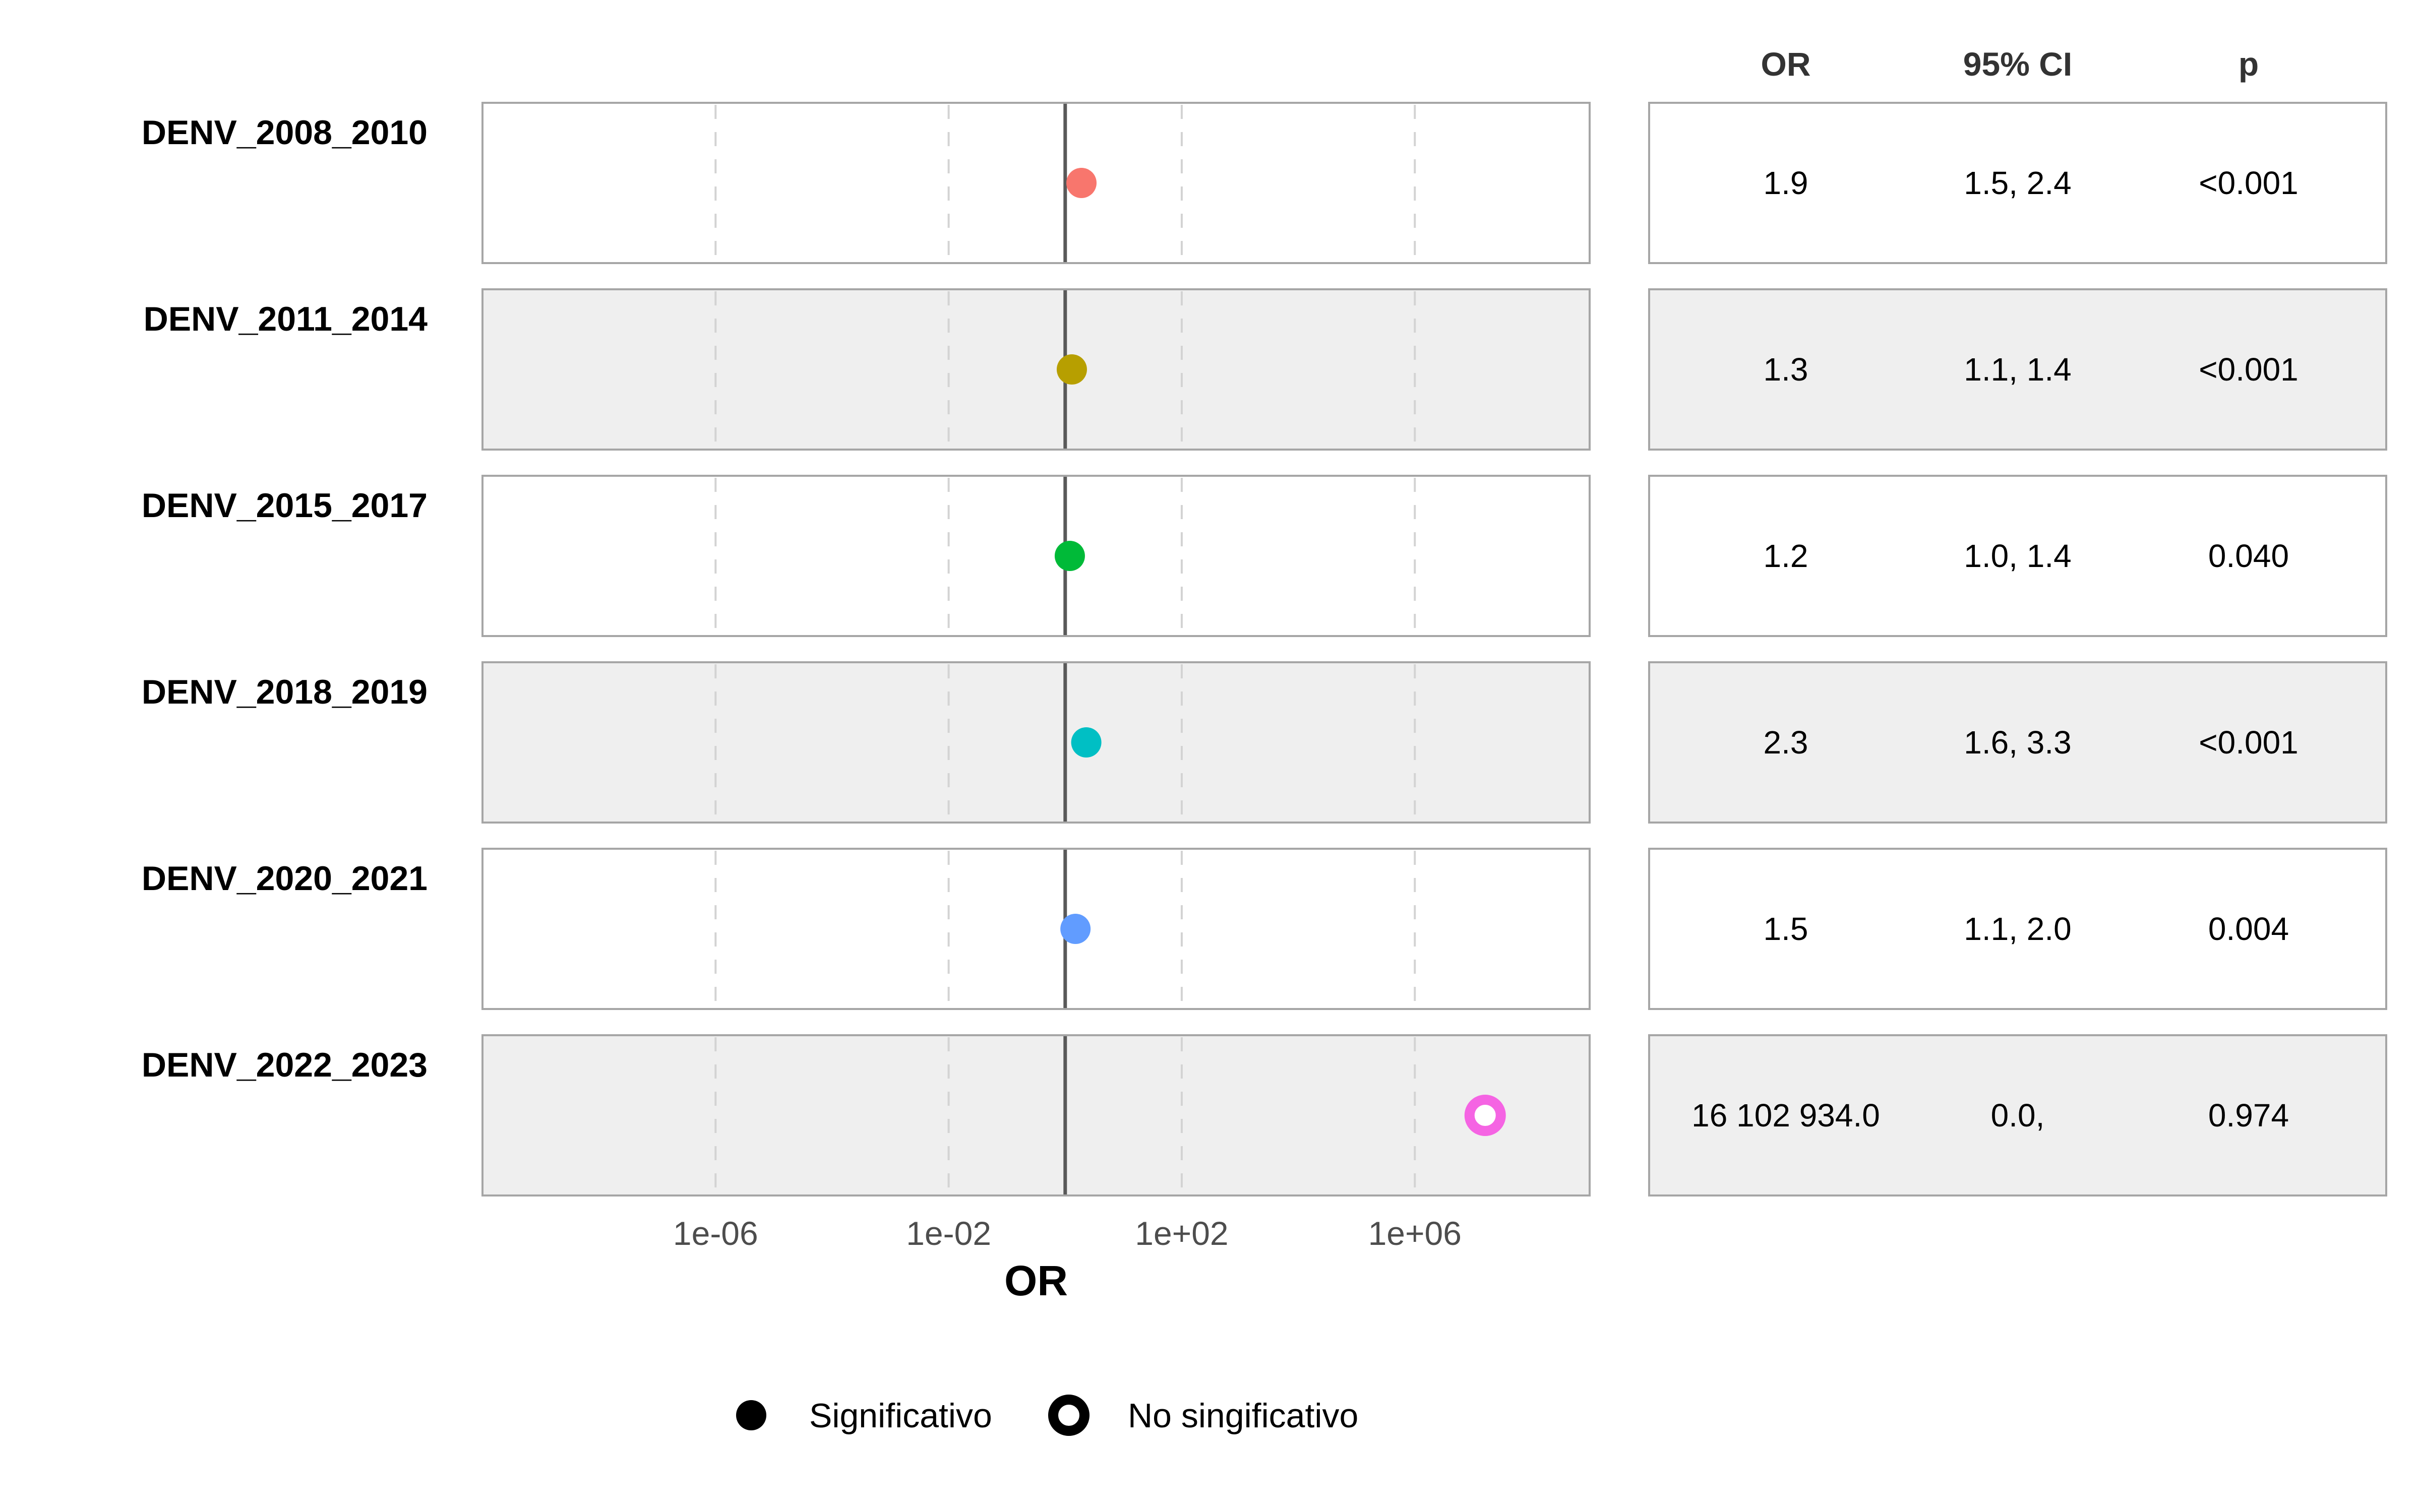 The image size is (2420, 1512). I want to click on cell-or: 2.3, so click(1786, 742).